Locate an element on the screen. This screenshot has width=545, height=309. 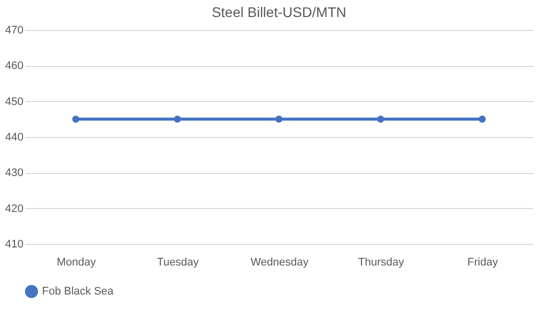
y-tick-label: 470 is located at coordinates (14, 30).